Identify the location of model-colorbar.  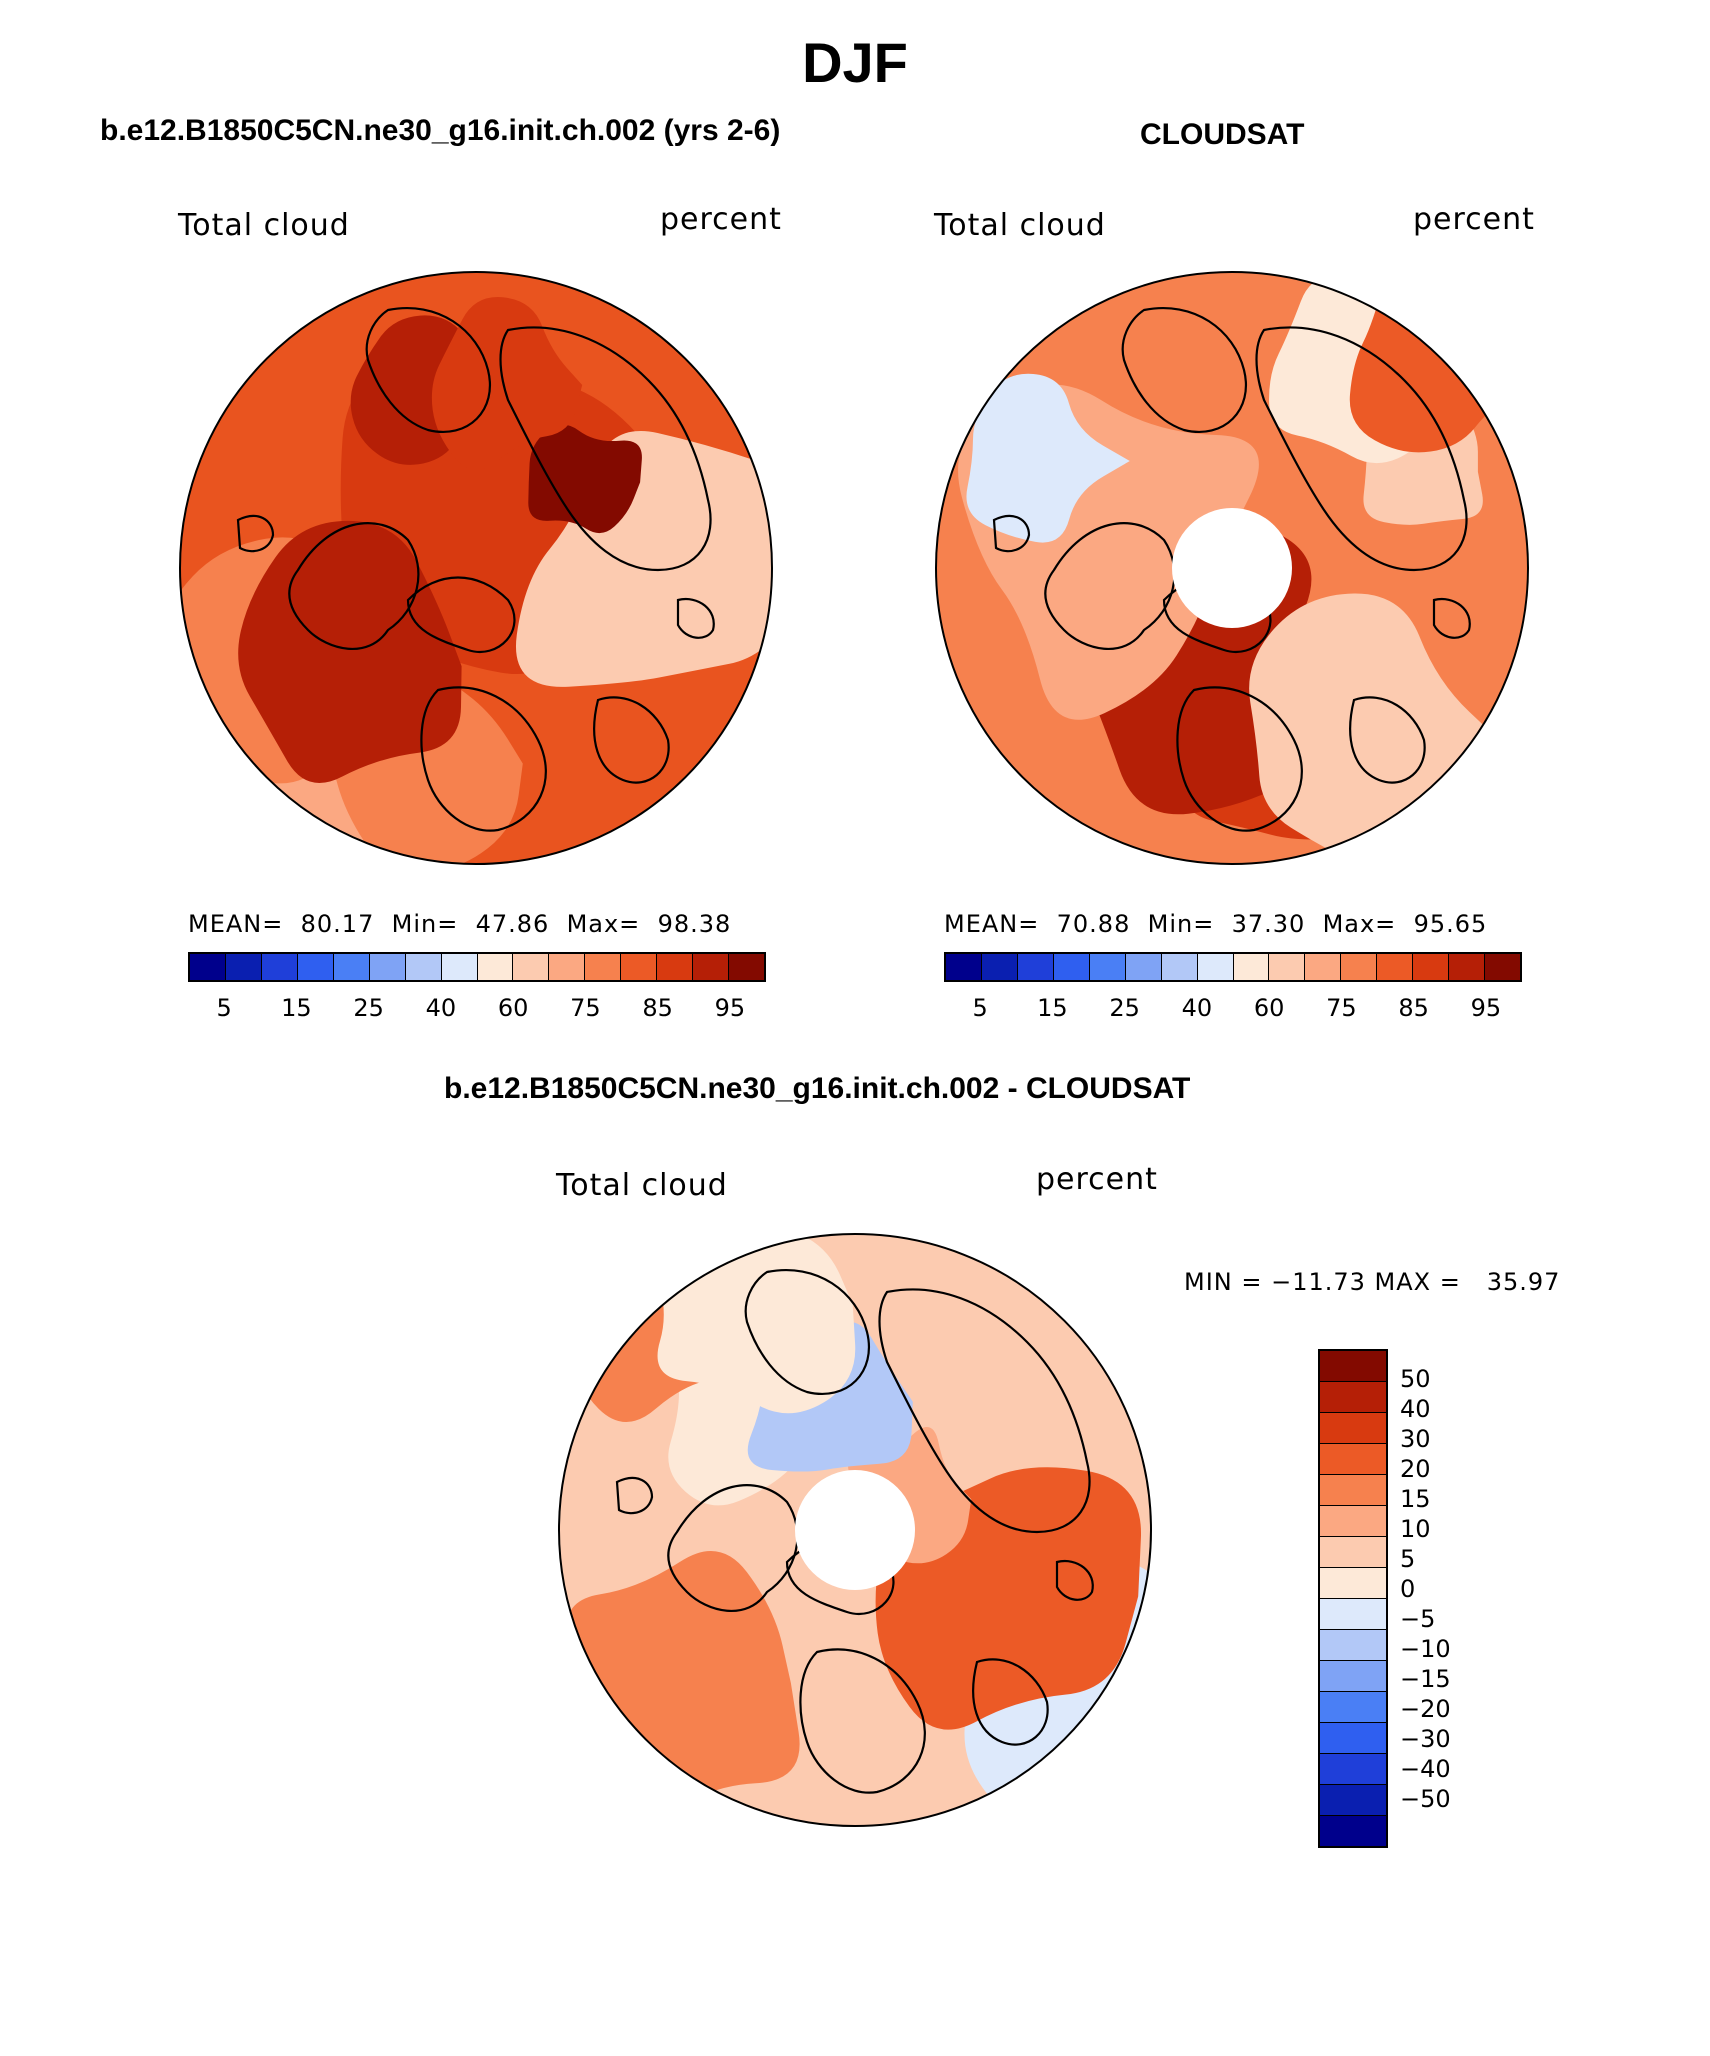
(477, 967).